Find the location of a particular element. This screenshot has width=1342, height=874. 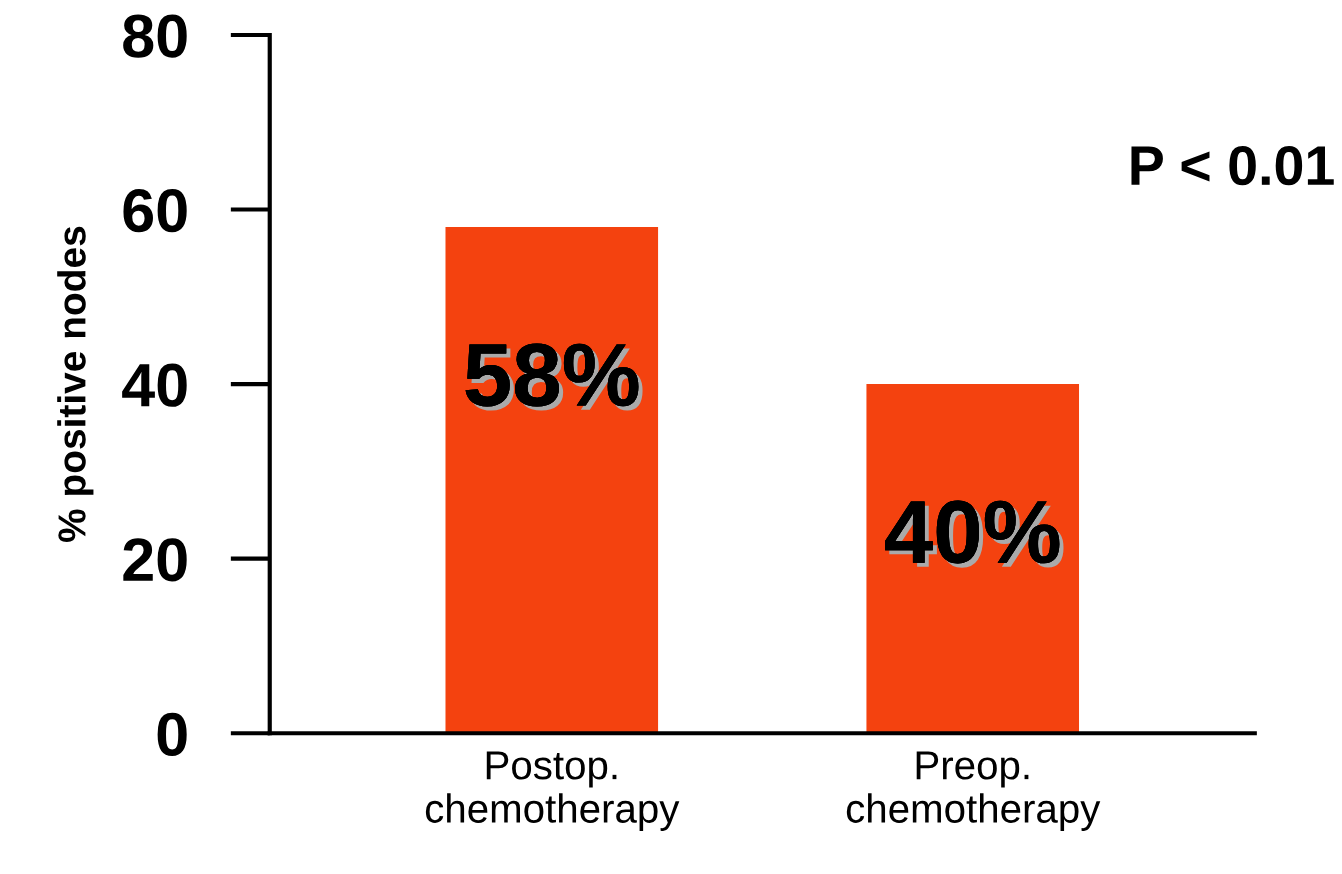

y-tick-label: 80 is located at coordinates (155, 36).